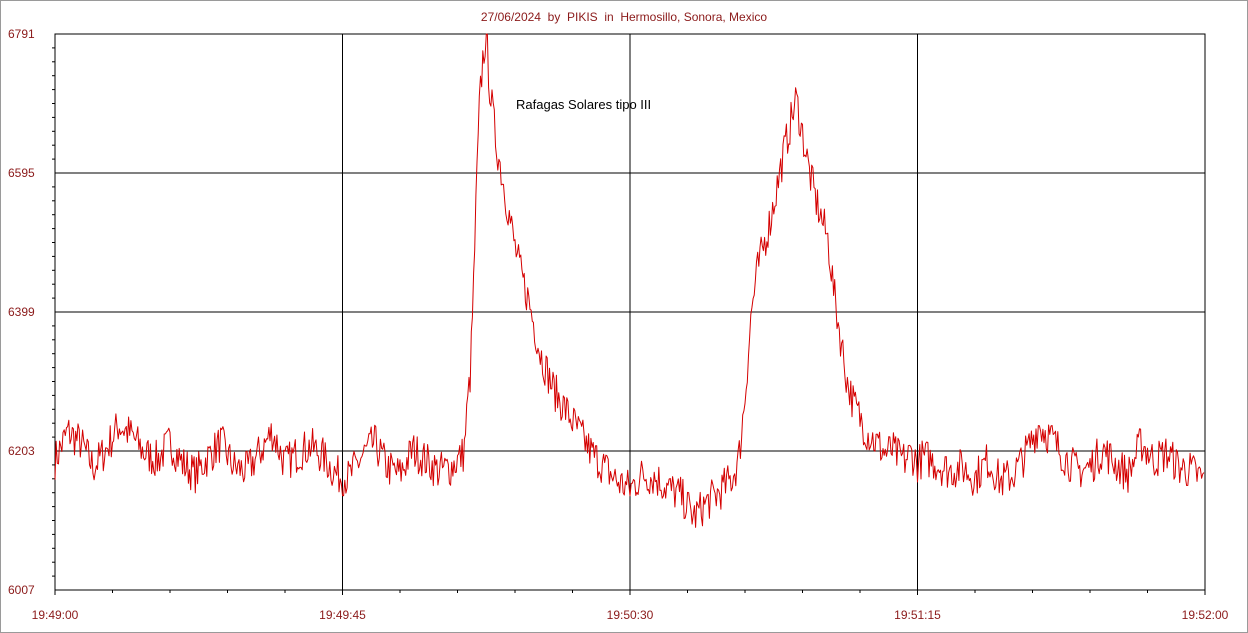  I want to click on y-tick-label: 6399, so click(21, 312).